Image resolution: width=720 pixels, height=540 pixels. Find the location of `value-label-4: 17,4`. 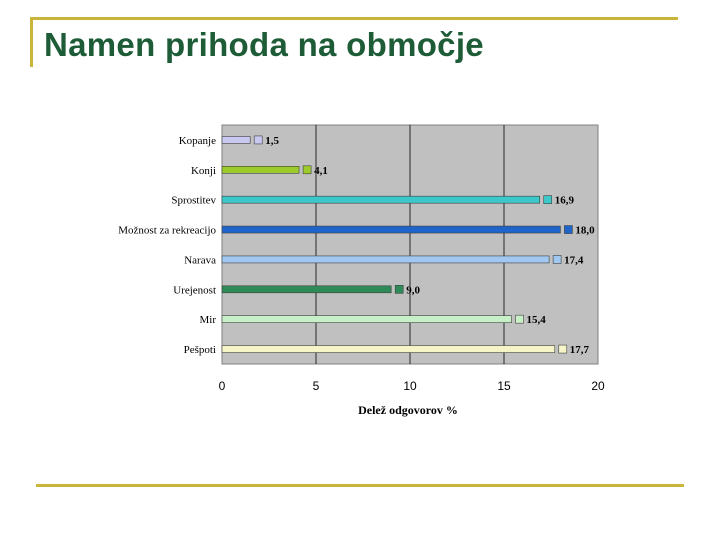

value-label-4: 17,4 is located at coordinates (574, 260).